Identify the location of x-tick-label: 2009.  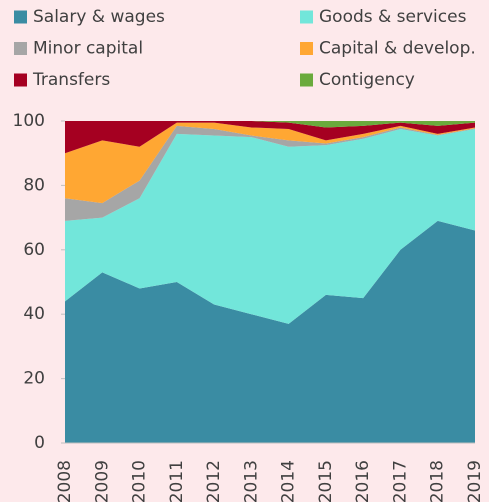
(102, 481).